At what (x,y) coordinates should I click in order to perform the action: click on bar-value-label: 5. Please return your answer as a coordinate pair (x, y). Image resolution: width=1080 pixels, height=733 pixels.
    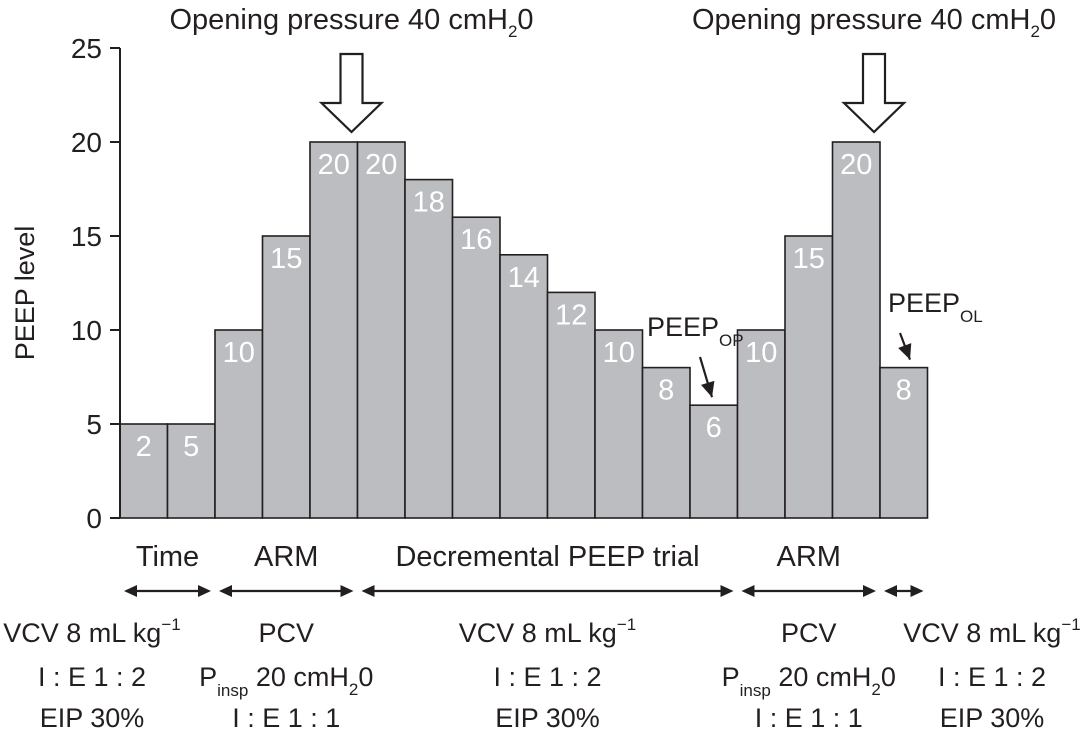
    Looking at the image, I should click on (191, 447).